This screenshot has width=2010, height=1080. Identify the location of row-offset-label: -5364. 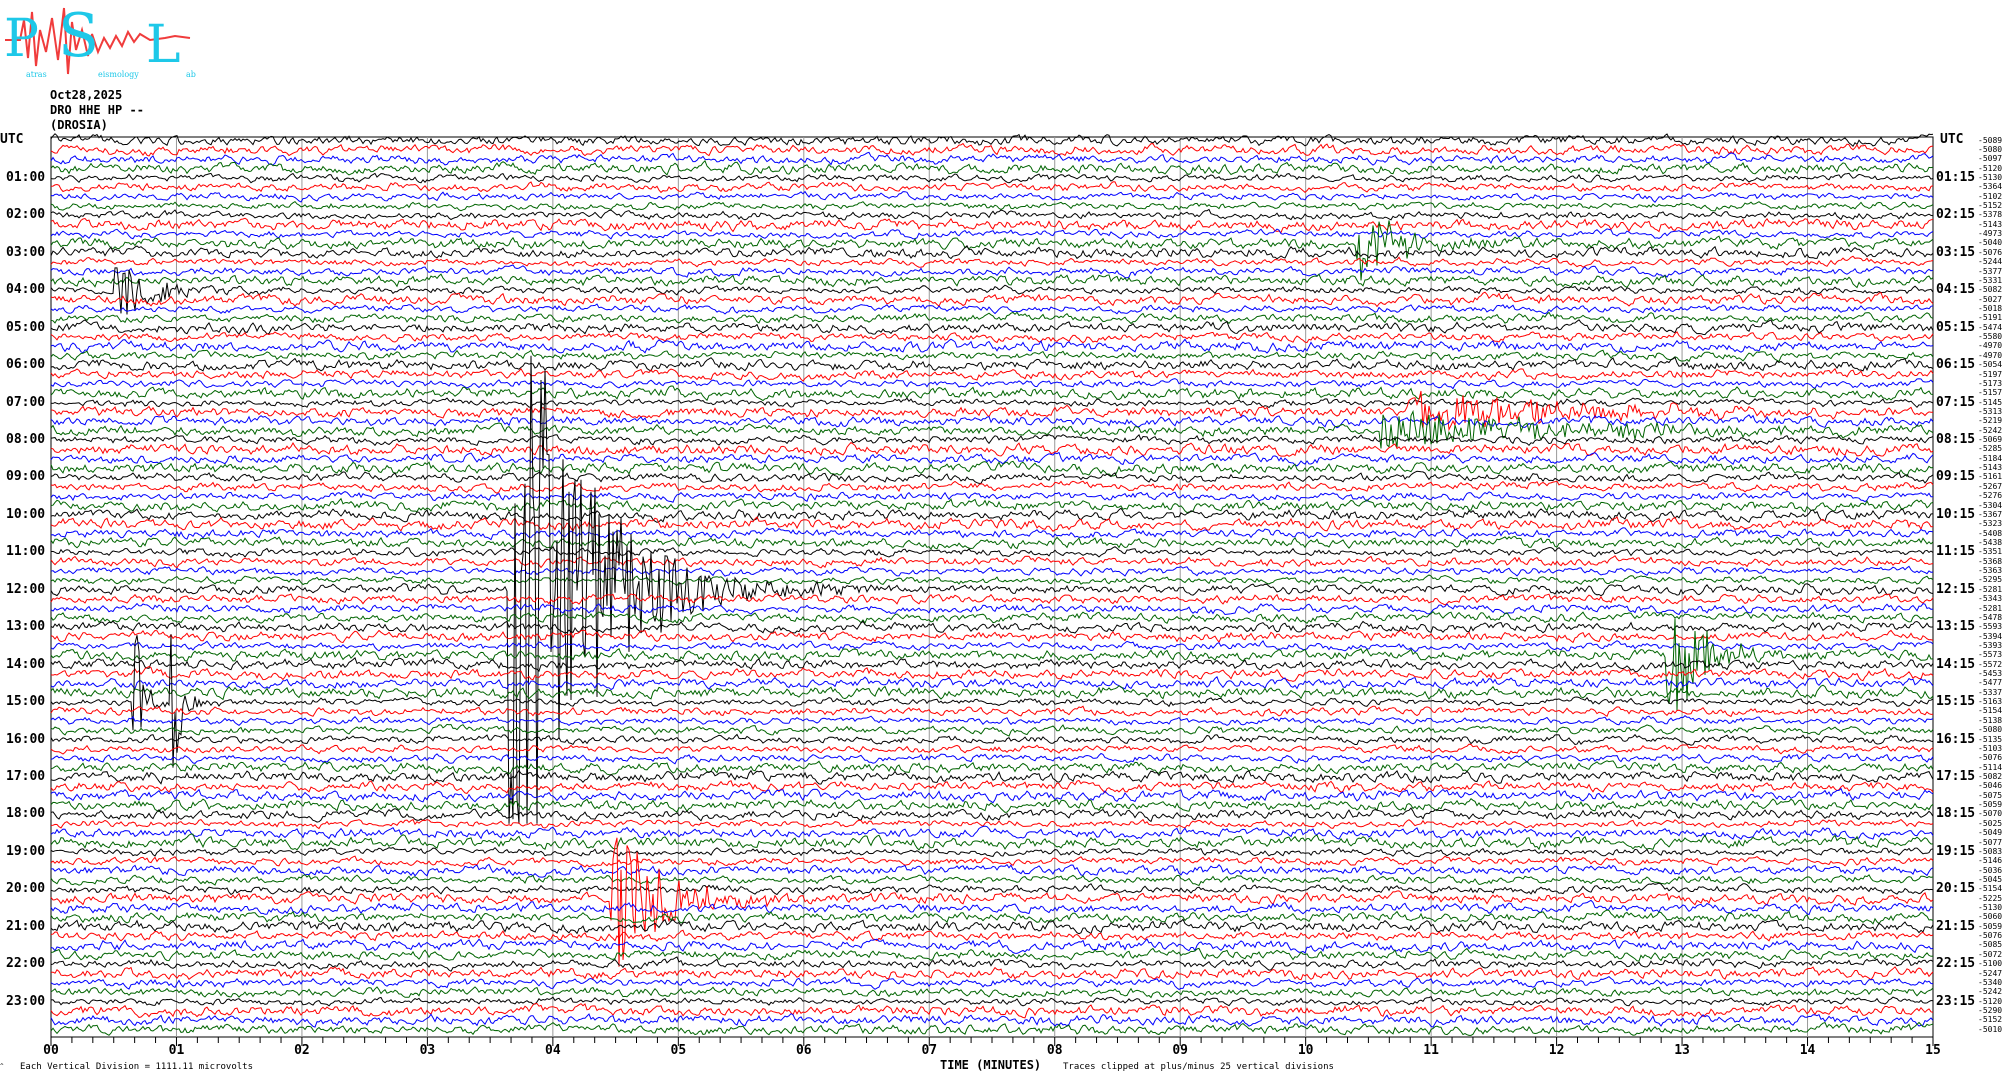
(1990, 187).